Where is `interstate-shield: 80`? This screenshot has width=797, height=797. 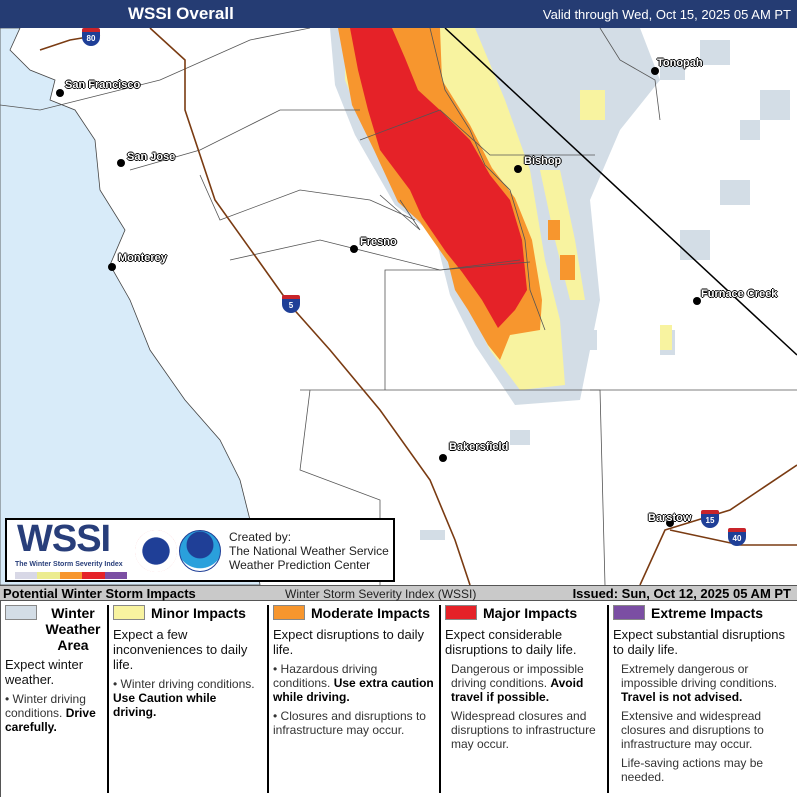
interstate-shield: 80 is located at coordinates (91, 37).